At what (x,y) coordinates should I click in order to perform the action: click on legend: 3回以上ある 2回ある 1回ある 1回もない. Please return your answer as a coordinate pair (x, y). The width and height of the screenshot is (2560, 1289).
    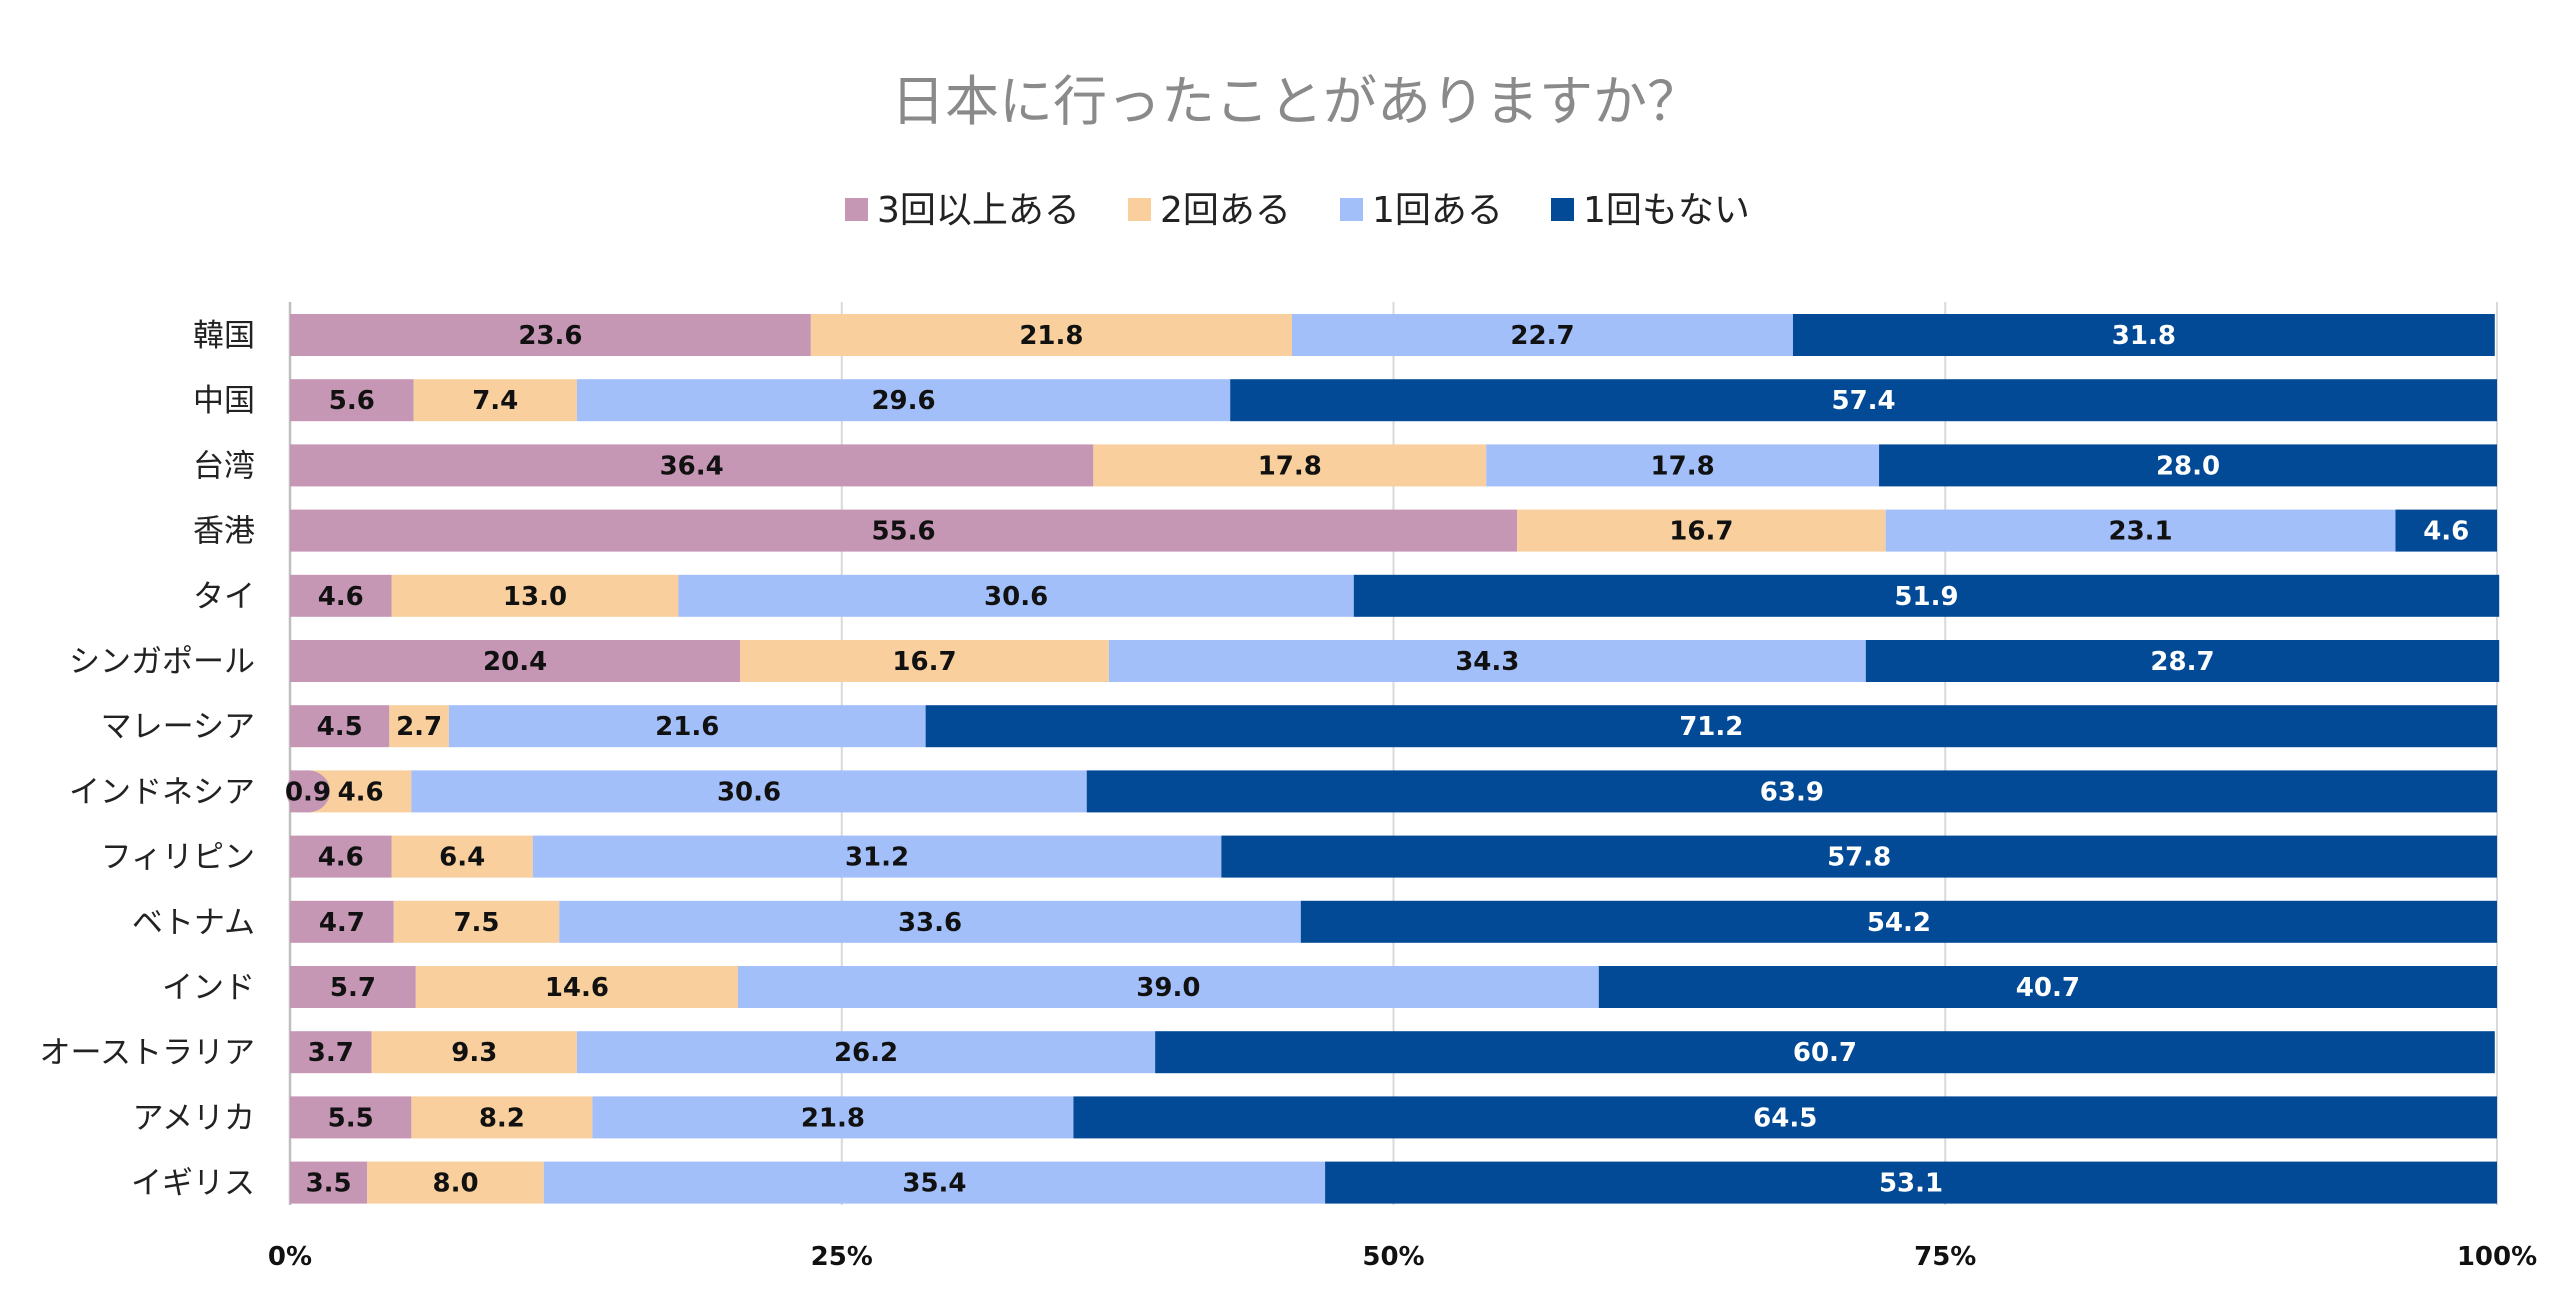
    Looking at the image, I should click on (1297, 210).